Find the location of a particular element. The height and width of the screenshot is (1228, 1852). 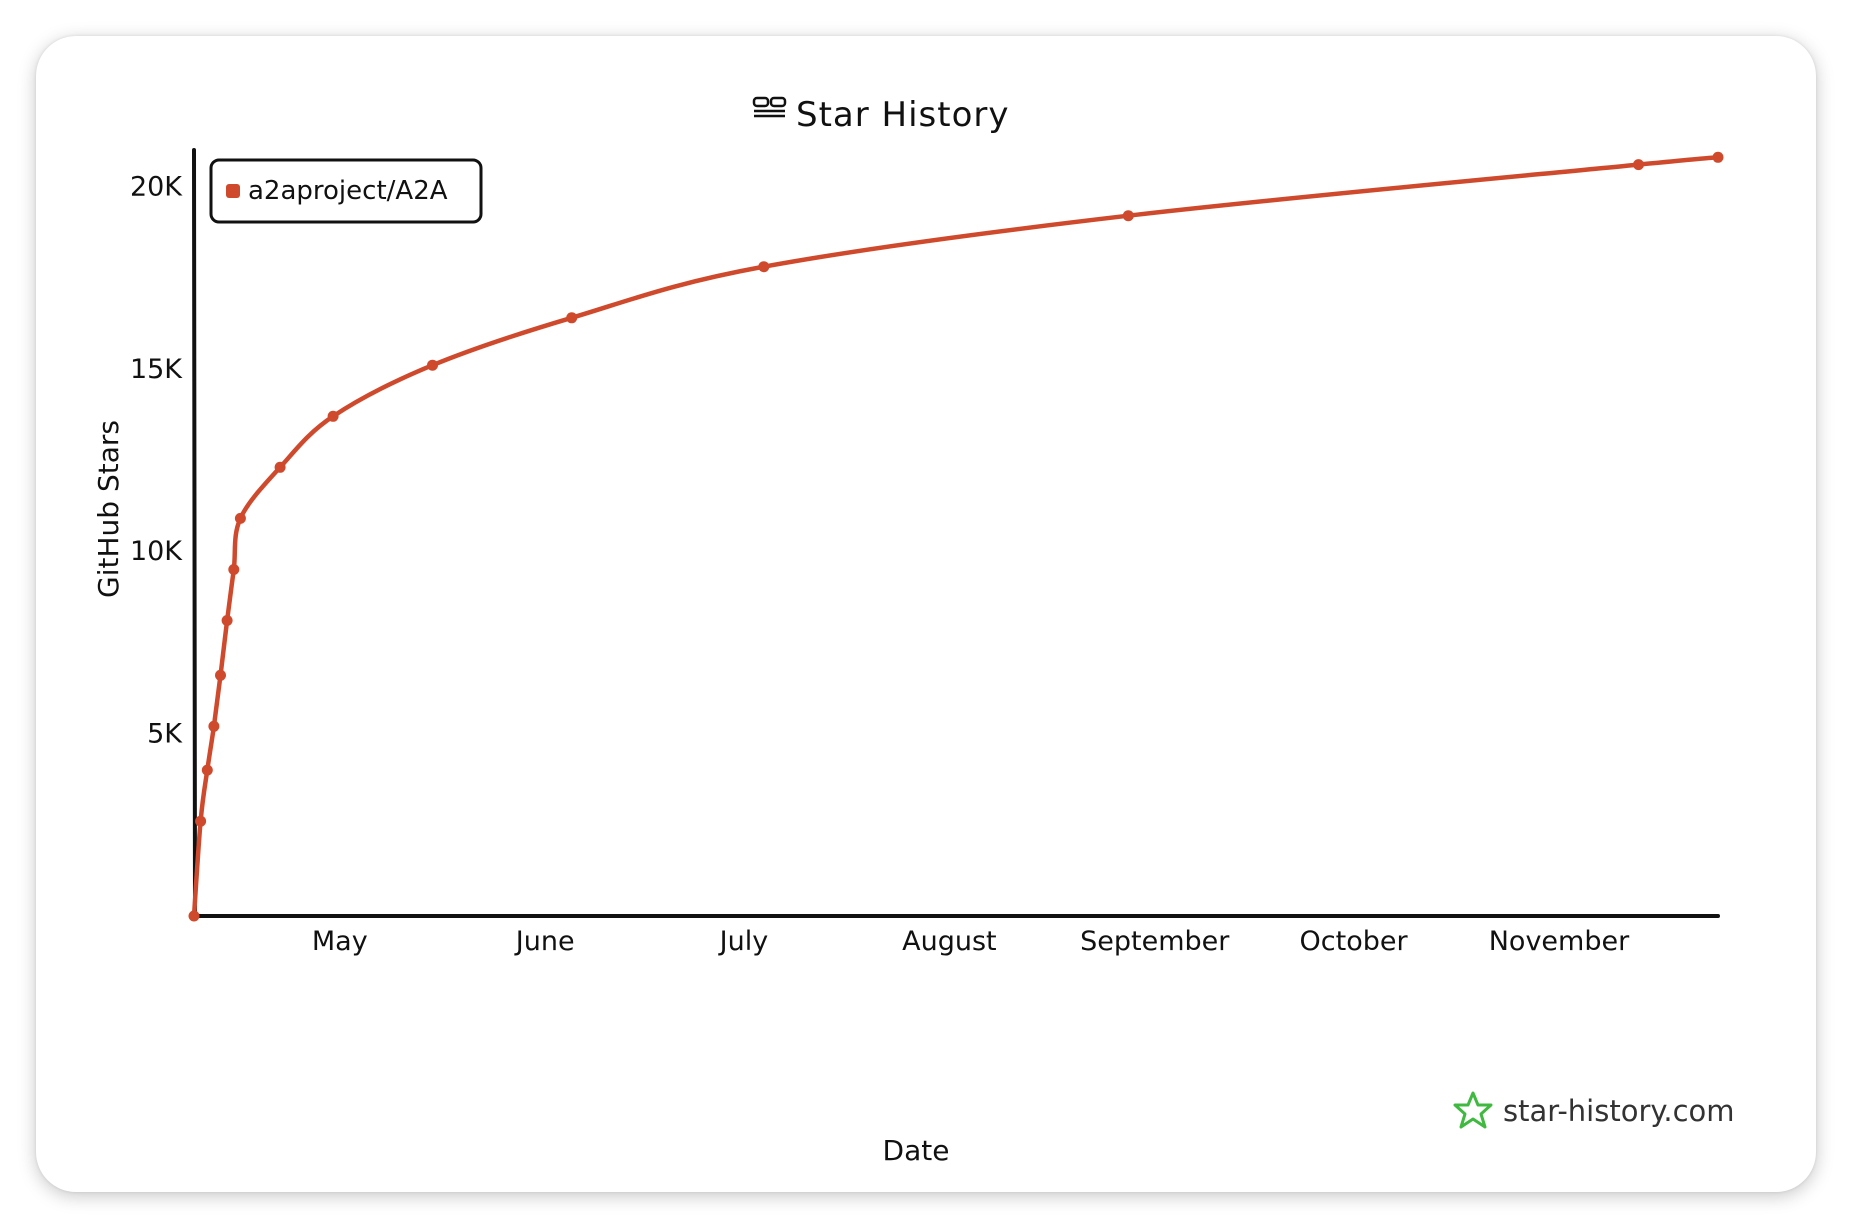

x-axis-line is located at coordinates (956, 915).